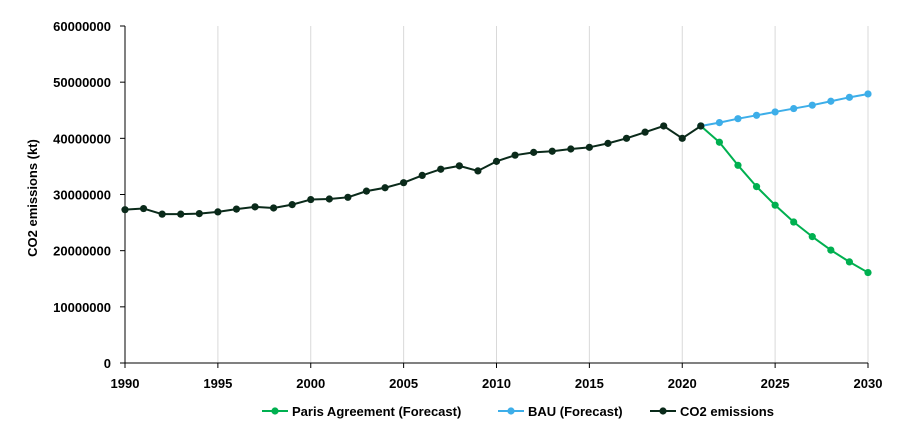 Image resolution: width=912 pixels, height=432 pixels. What do you see at coordinates (125, 383) in the screenshot?
I see `x-tick-label: 1990` at bounding box center [125, 383].